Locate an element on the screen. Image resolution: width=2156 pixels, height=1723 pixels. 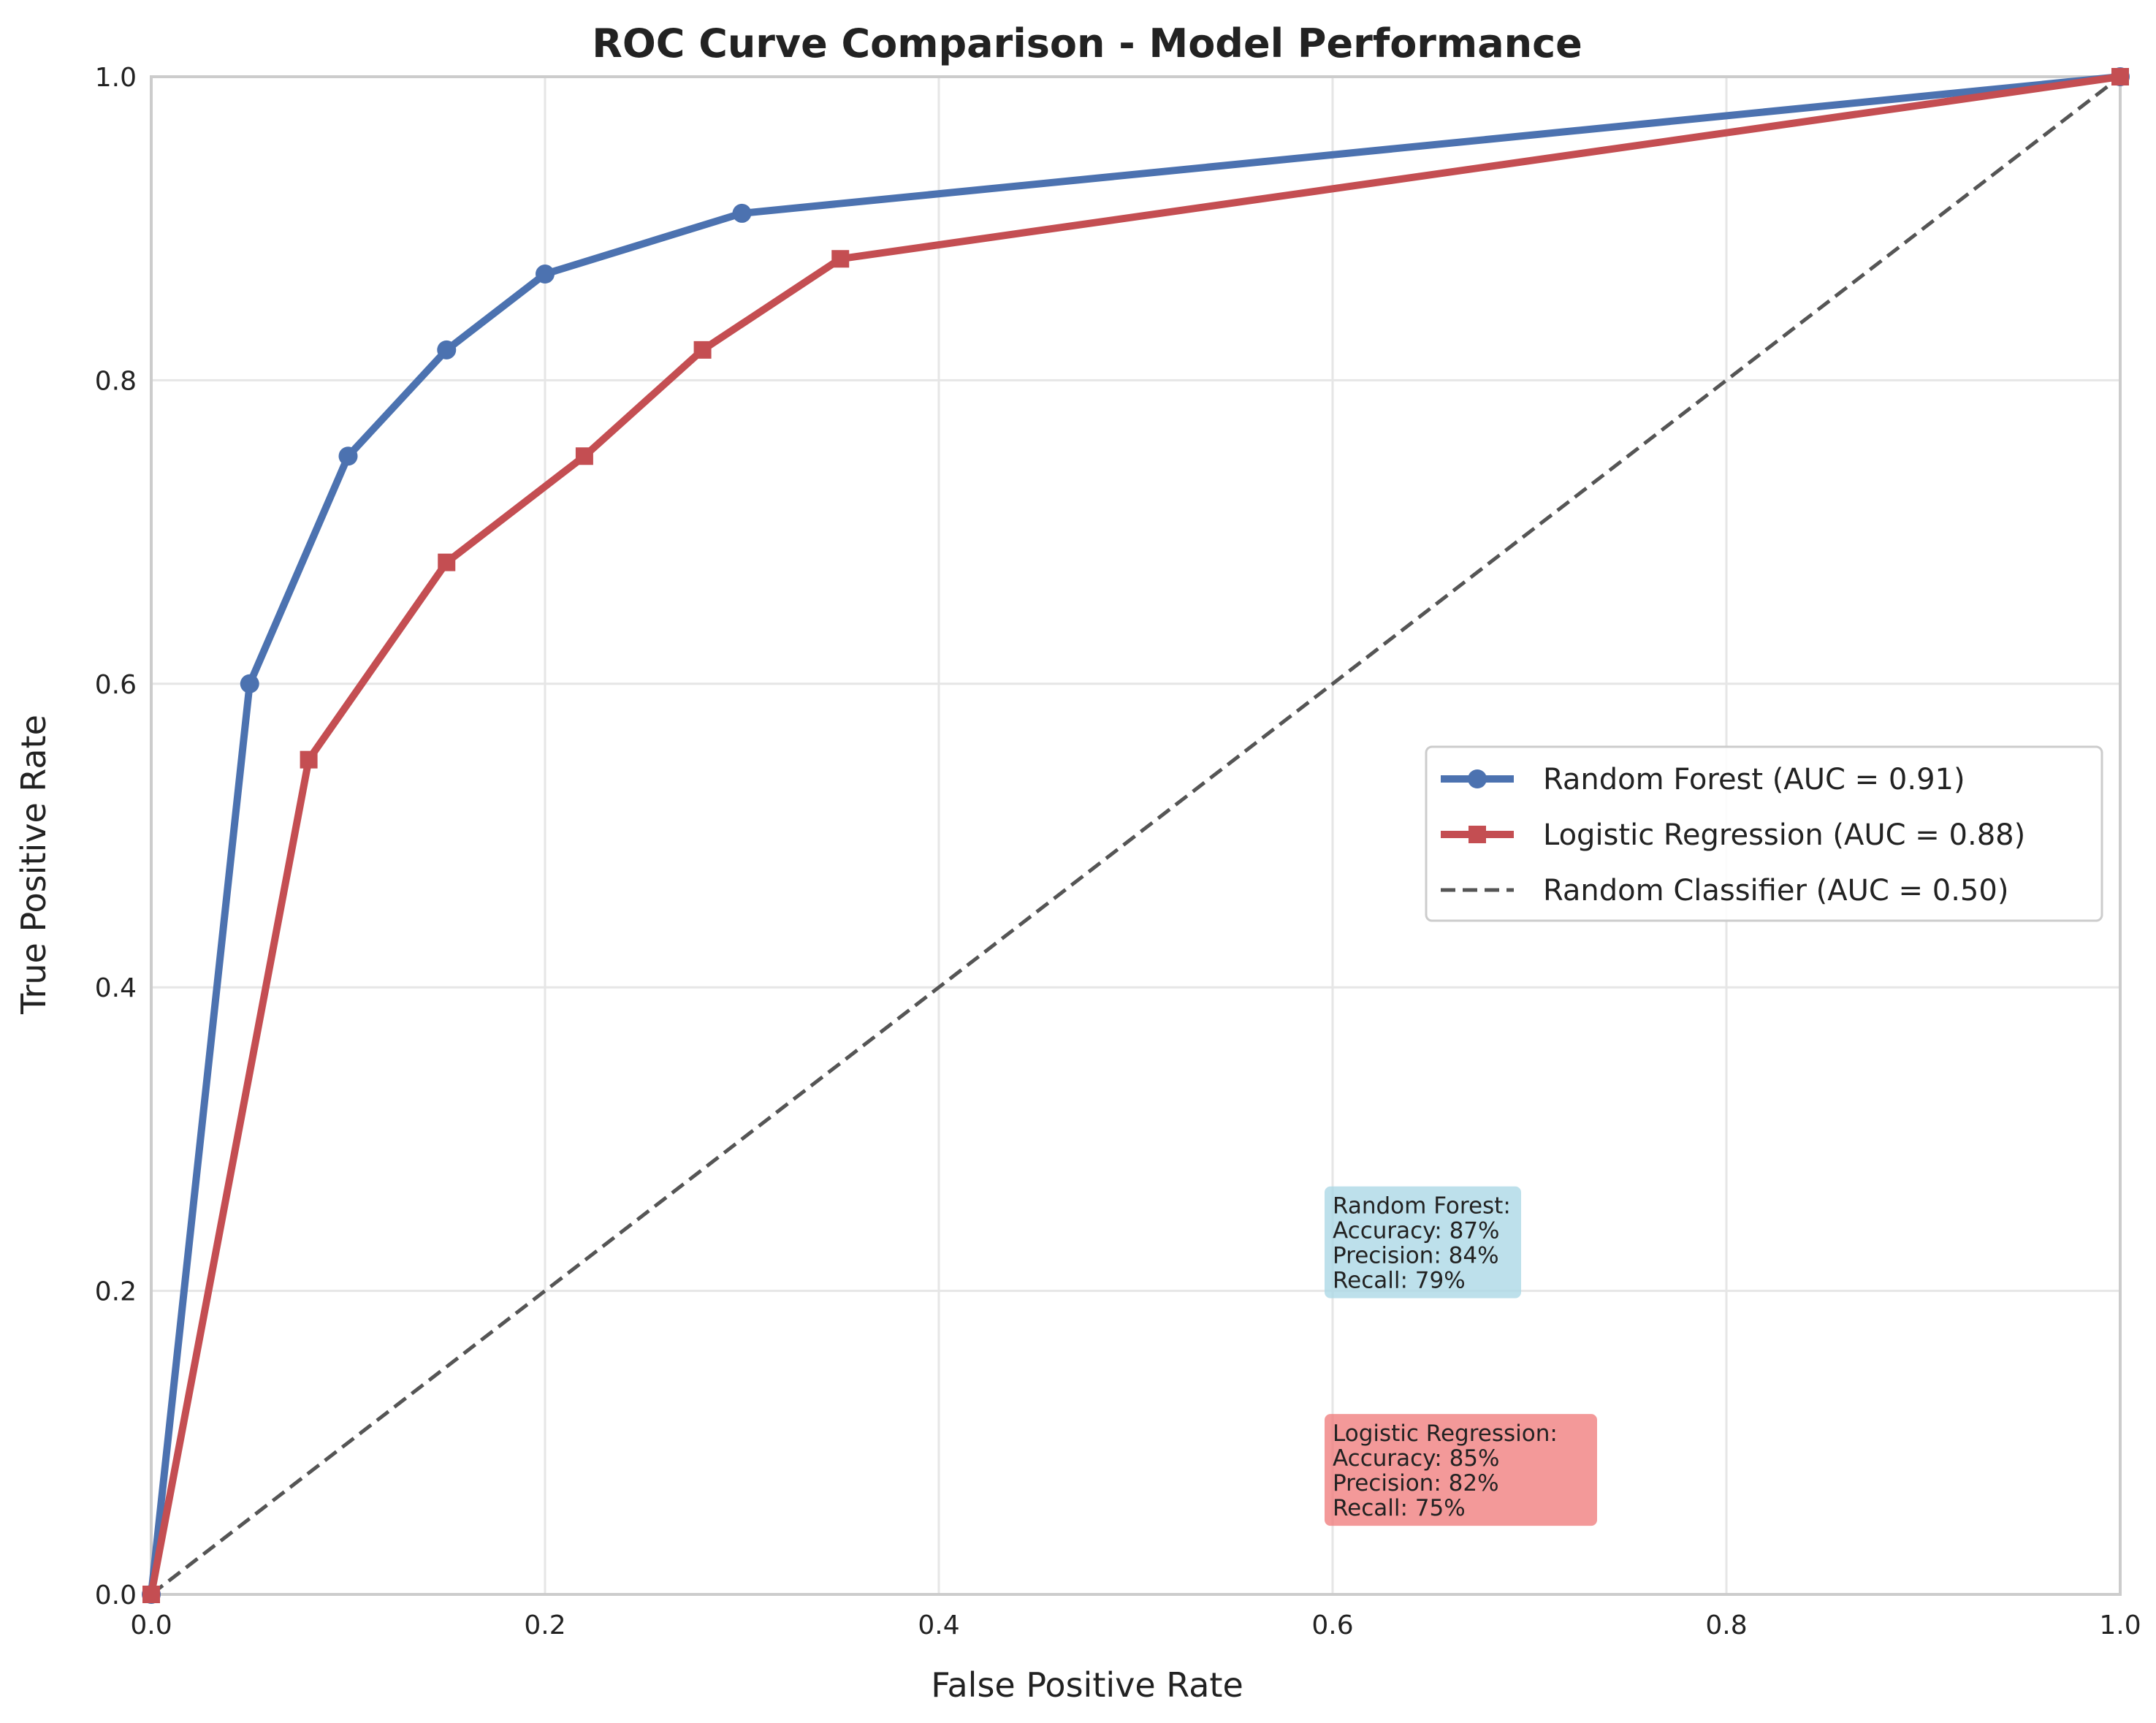
annotation-text: Accuracy: 87% is located at coordinates (1416, 1231).